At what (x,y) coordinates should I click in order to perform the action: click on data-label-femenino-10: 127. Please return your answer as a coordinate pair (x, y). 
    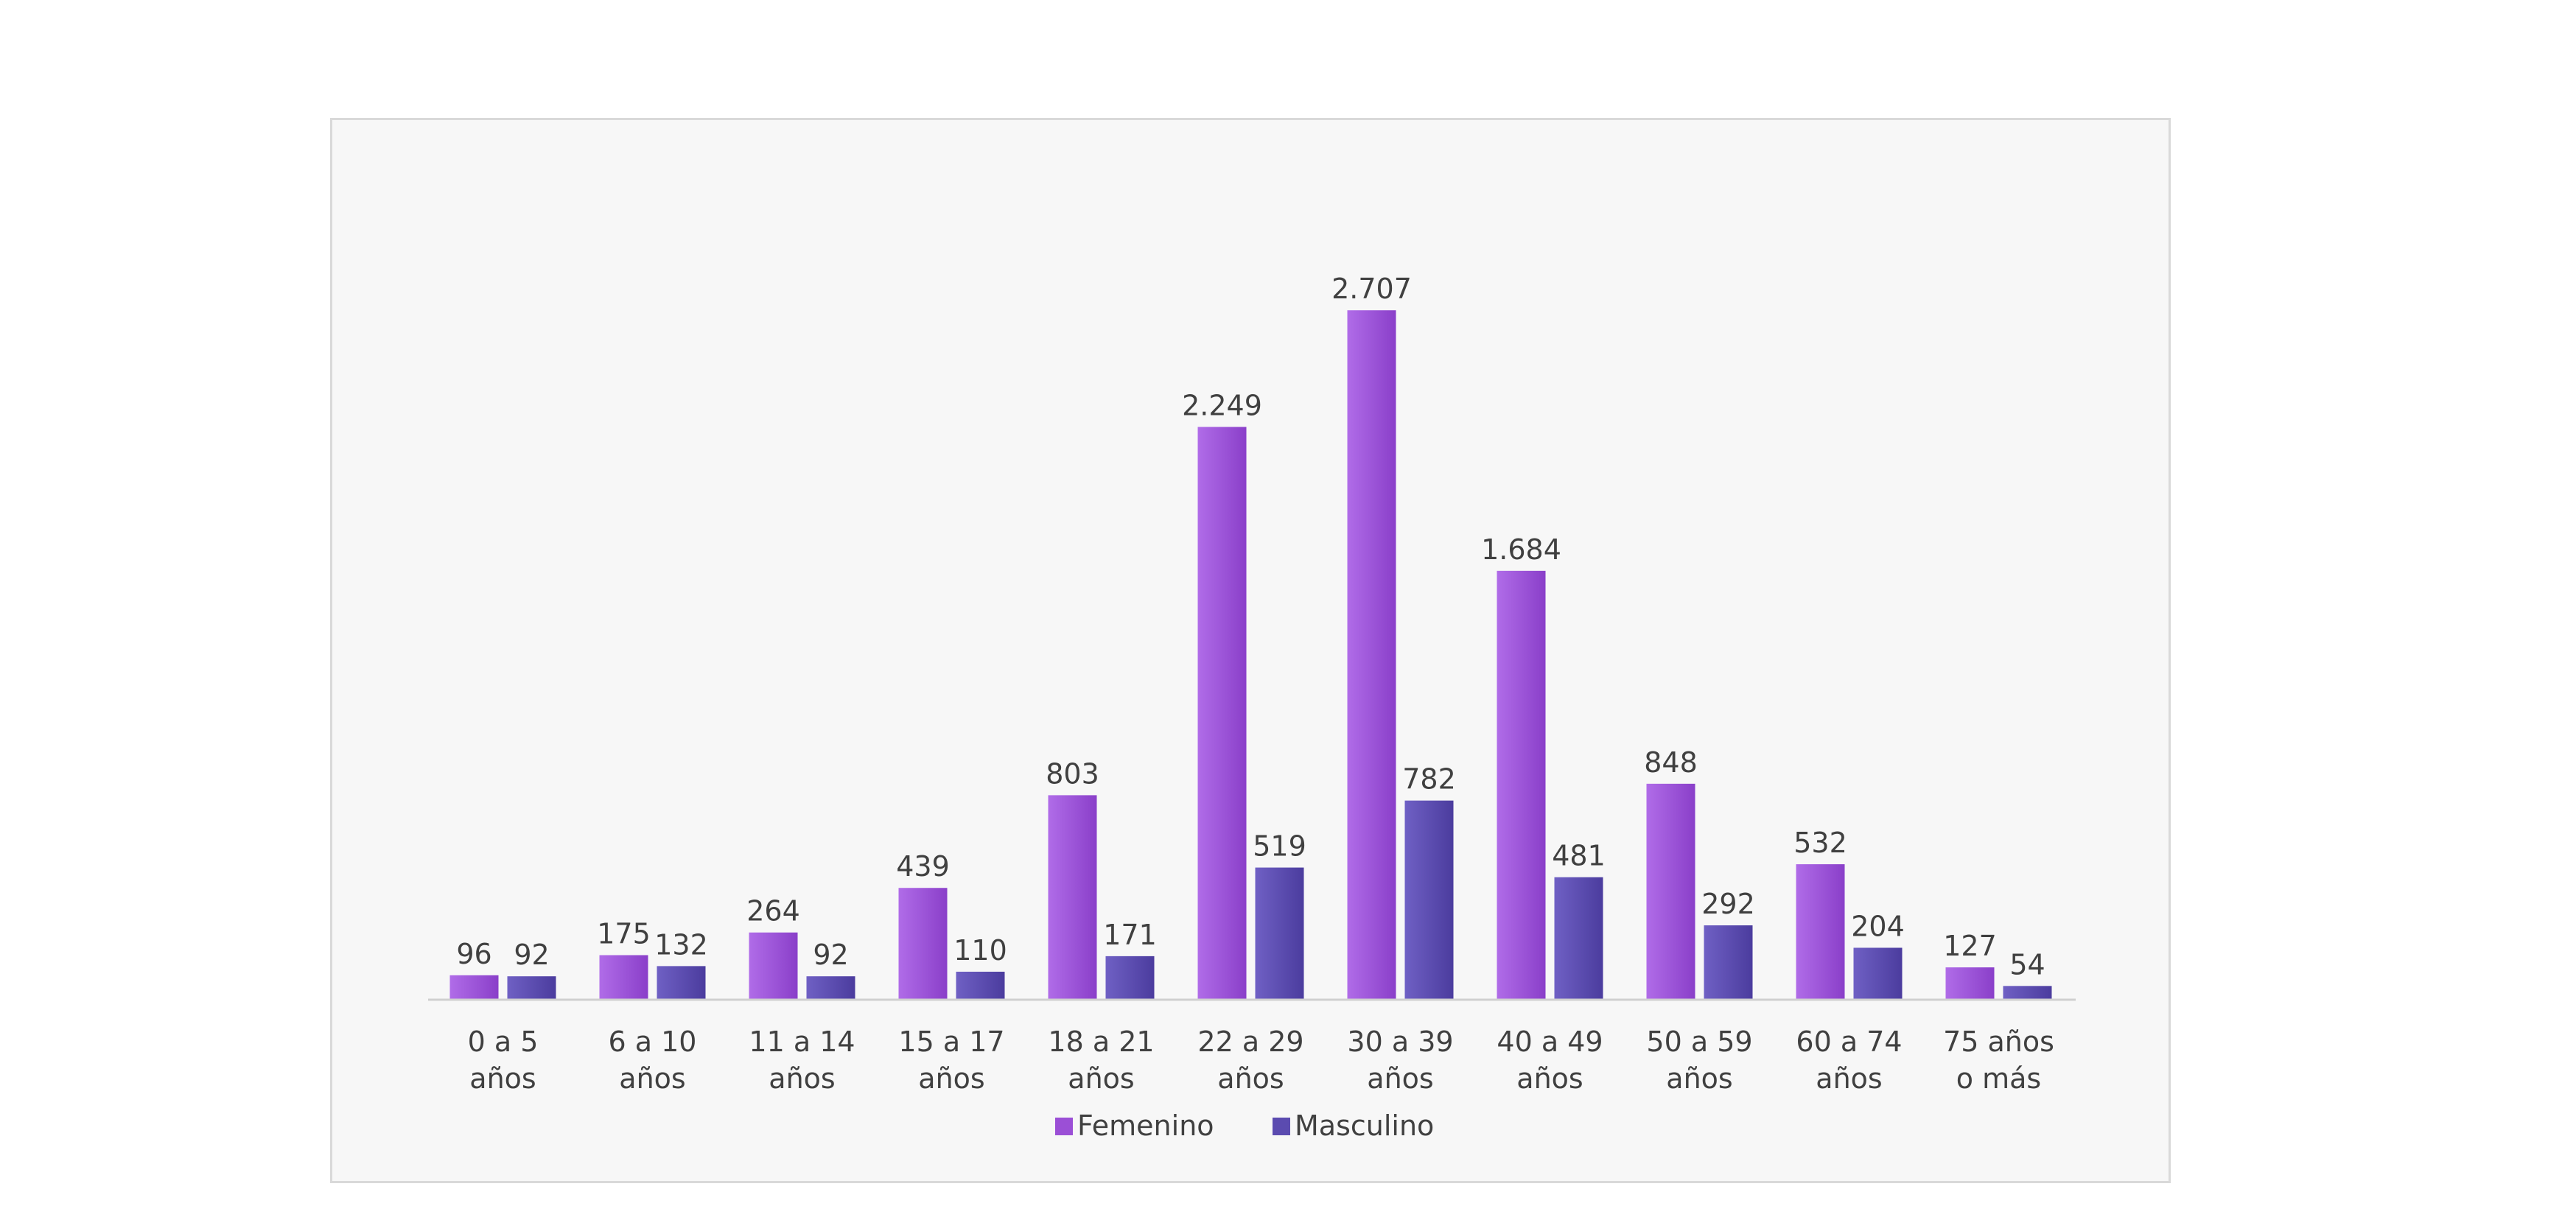
    Looking at the image, I should click on (1970, 946).